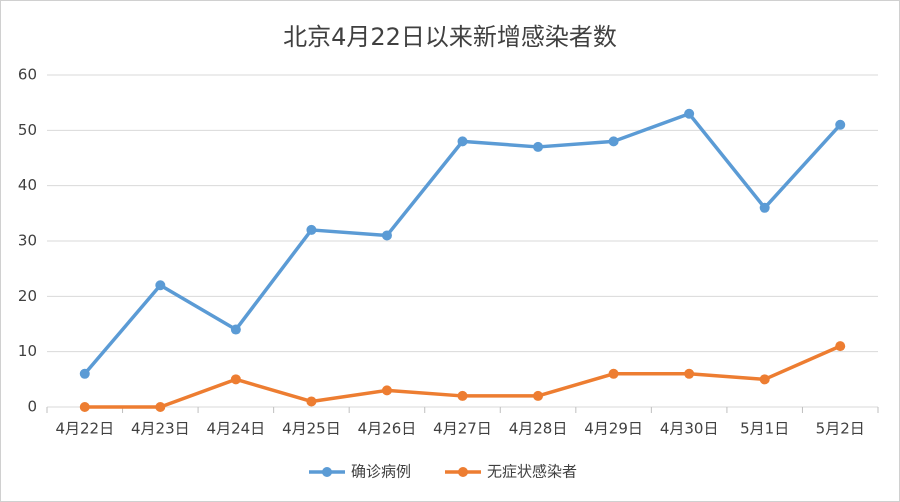 Image resolution: width=900 pixels, height=502 pixels. Describe the element at coordinates (27, 75) in the screenshot. I see `y-tick-label: 60` at that location.